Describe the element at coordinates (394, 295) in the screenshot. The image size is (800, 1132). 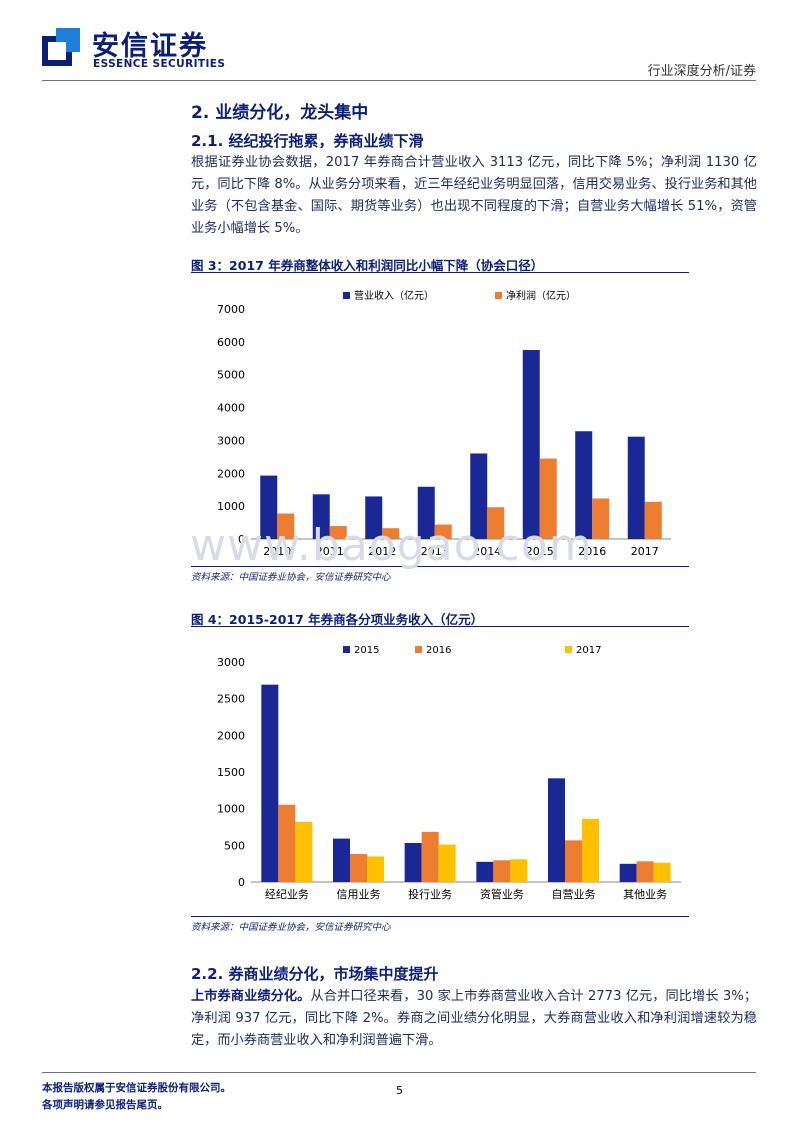
I see `legend-label: 营业收入（亿元）` at that location.